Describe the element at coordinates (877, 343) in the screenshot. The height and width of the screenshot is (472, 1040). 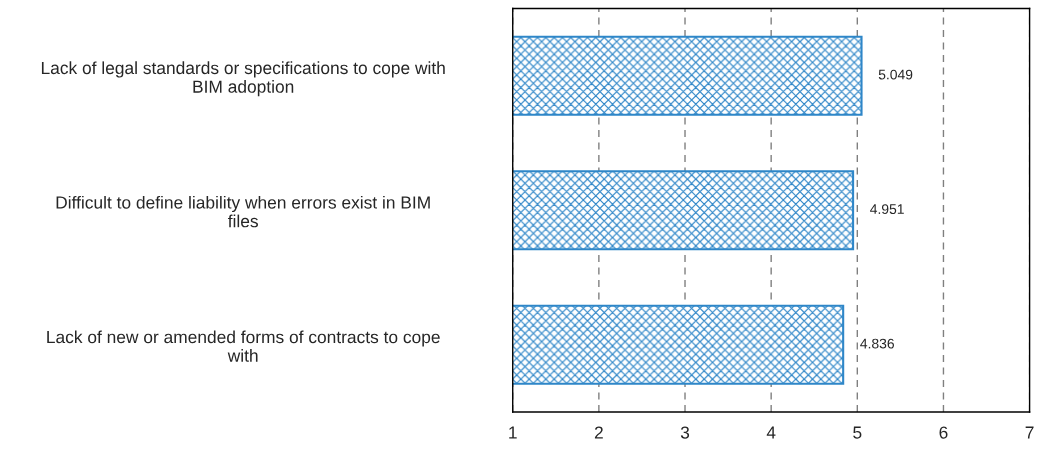
I see `data-label: 4.836` at that location.